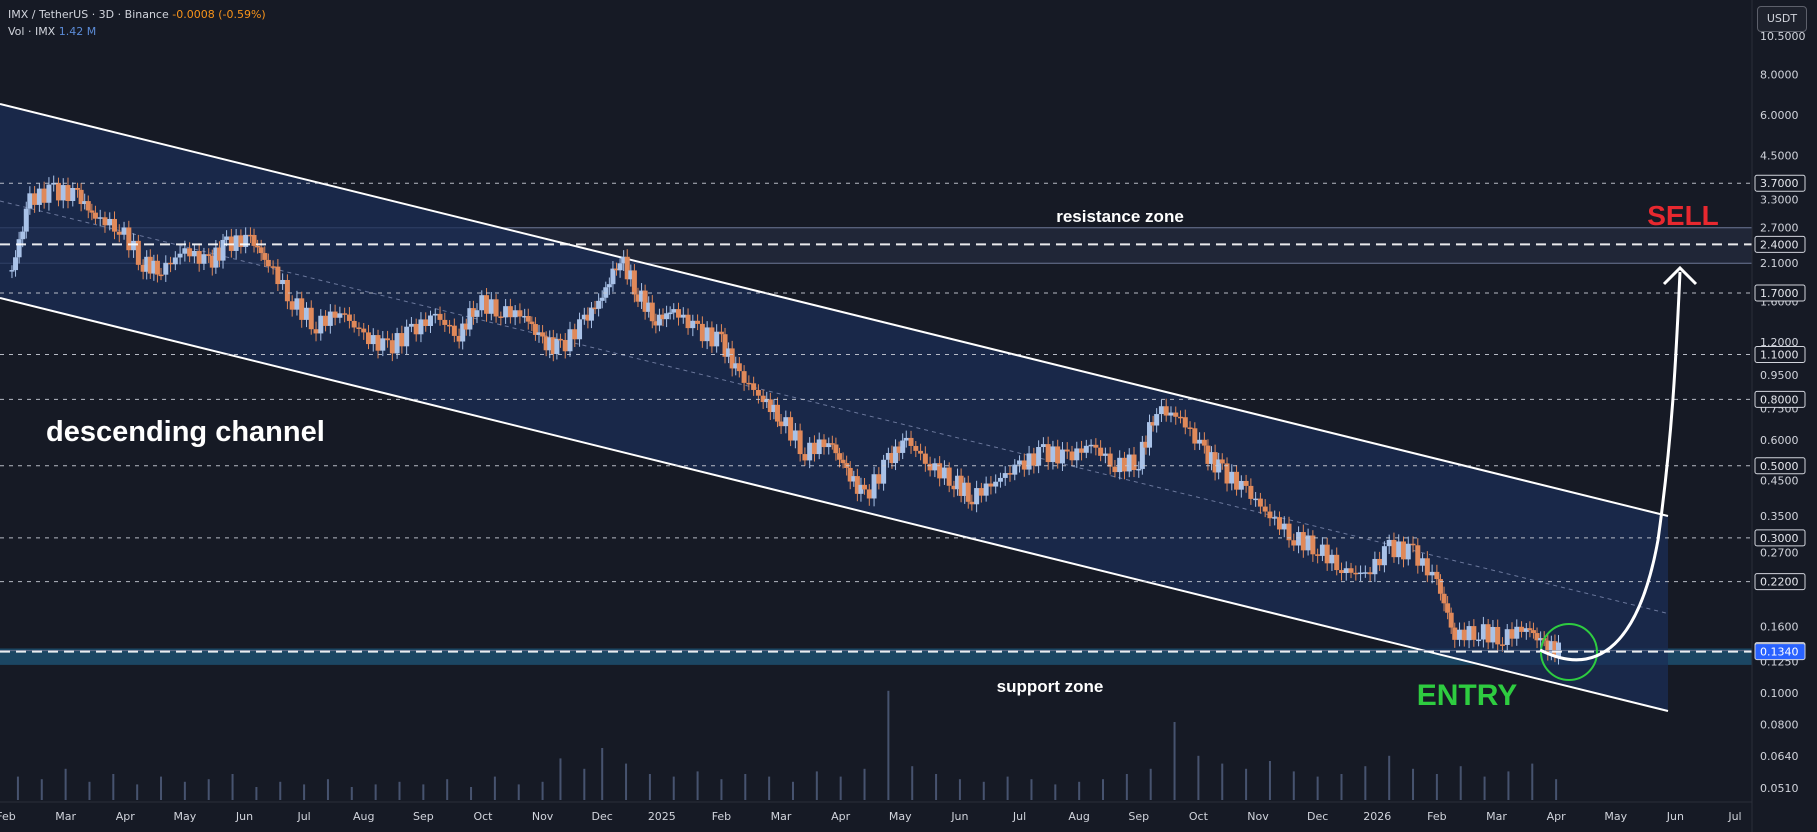 Image resolution: width=1817 pixels, height=832 pixels. What do you see at coordinates (1779, 693) in the screenshot?
I see `price-tick-label: 0.1000` at bounding box center [1779, 693].